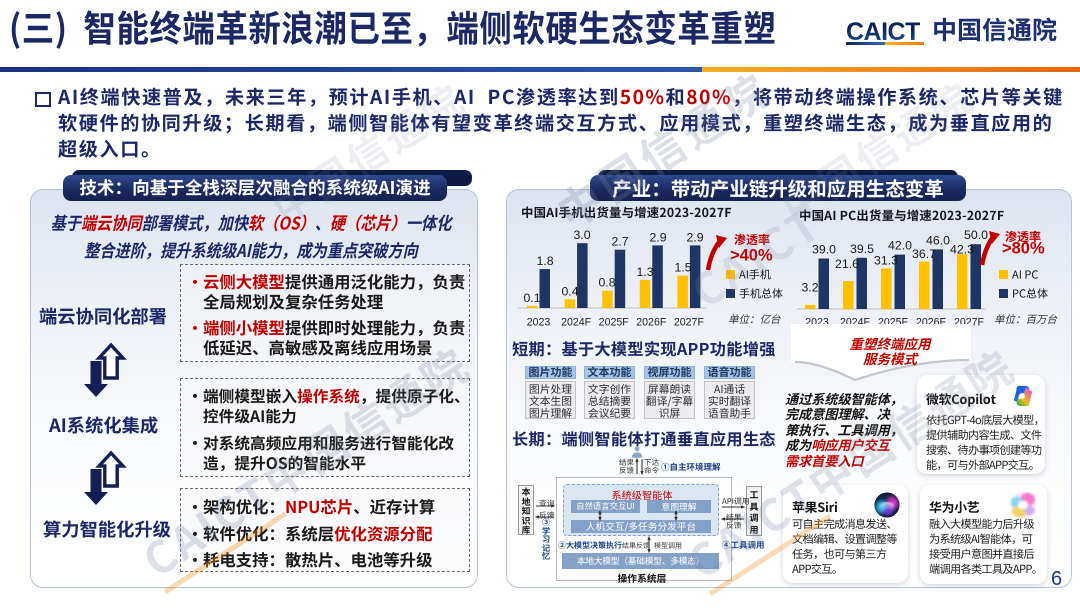  I want to click on svg-text: 0.4, so click(569, 291).